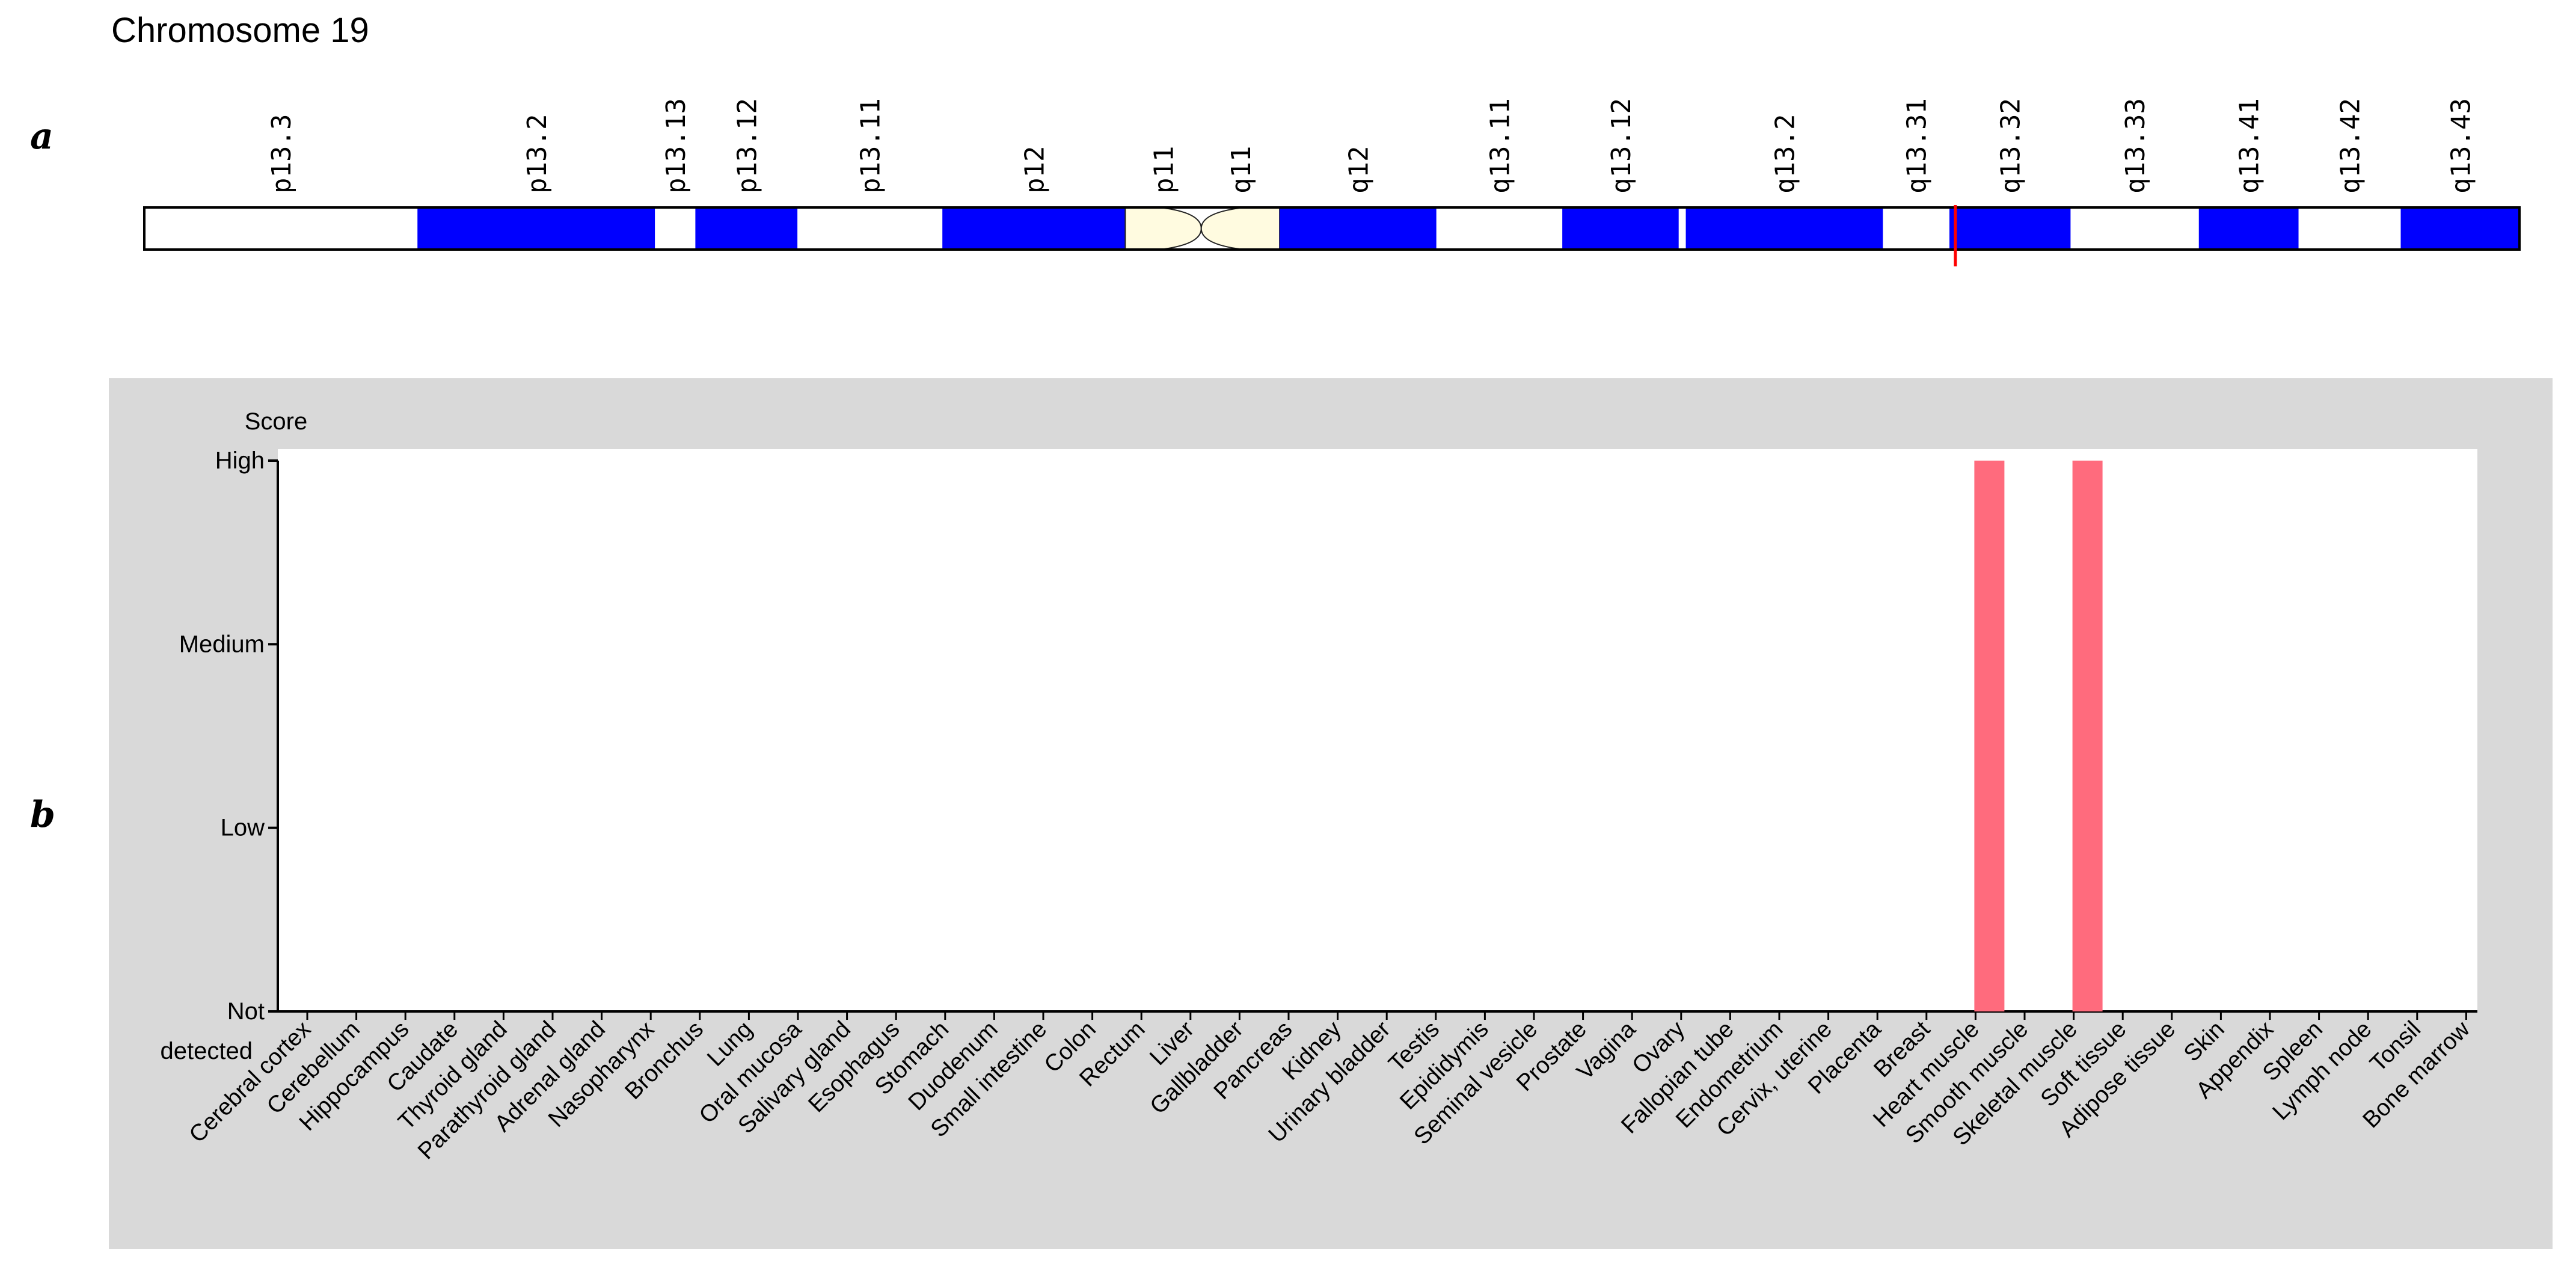 The width and height of the screenshot is (2576, 1267). I want to click on band-q13.31, so click(1916, 229).